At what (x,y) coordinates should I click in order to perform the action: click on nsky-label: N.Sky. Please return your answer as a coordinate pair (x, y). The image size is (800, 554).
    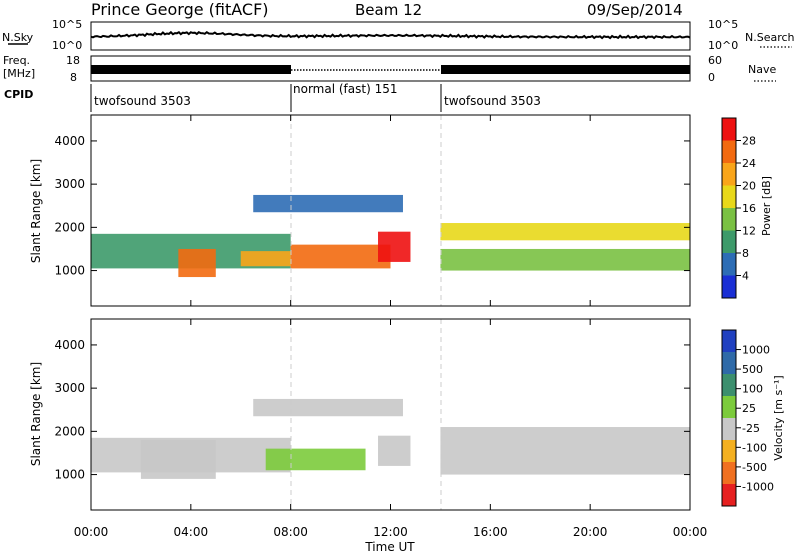
    Looking at the image, I should click on (18, 37).